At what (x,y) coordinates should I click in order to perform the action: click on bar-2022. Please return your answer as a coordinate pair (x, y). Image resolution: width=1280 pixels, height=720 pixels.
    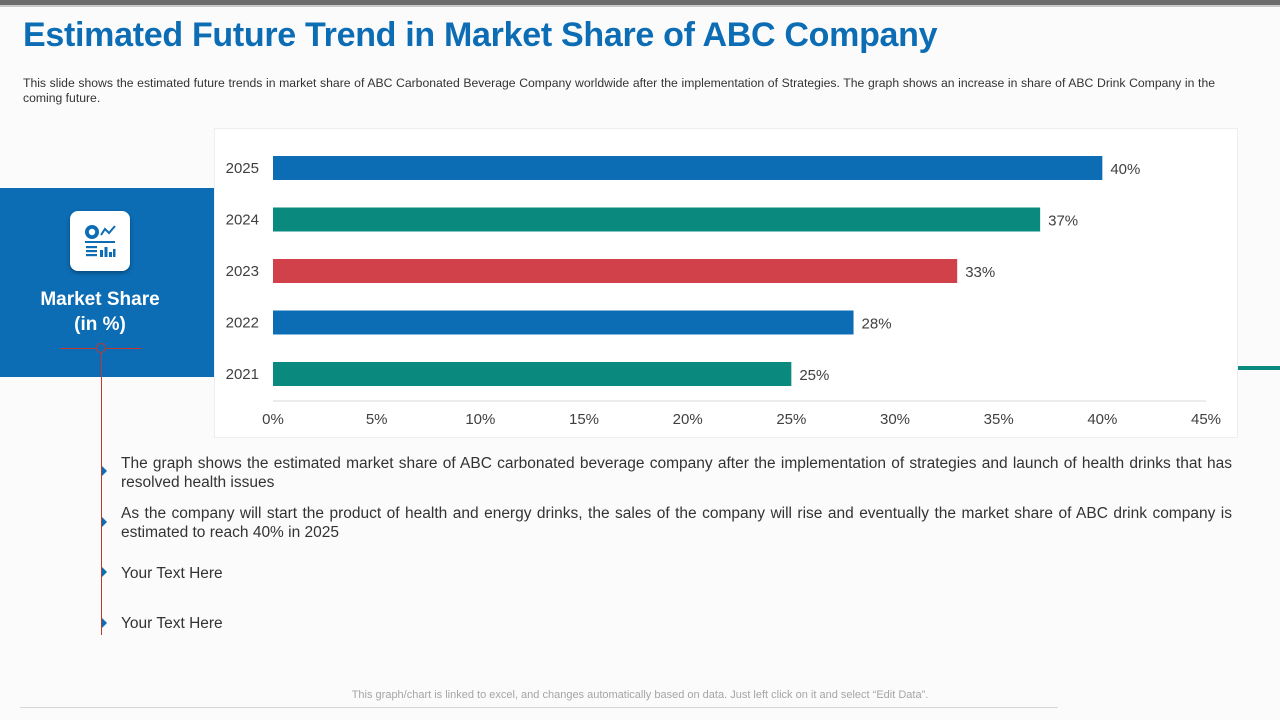
    Looking at the image, I should click on (563, 322).